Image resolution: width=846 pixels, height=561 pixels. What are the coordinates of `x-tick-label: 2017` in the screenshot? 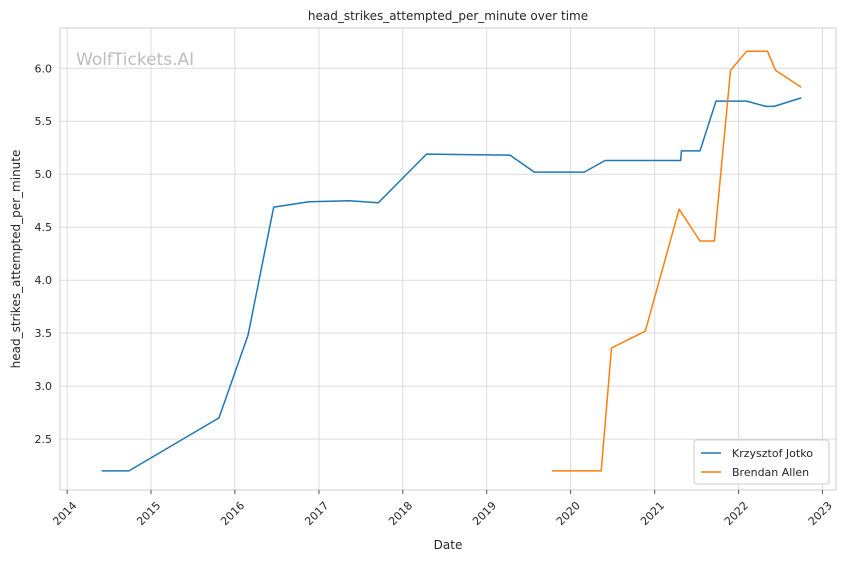 It's located at (316, 513).